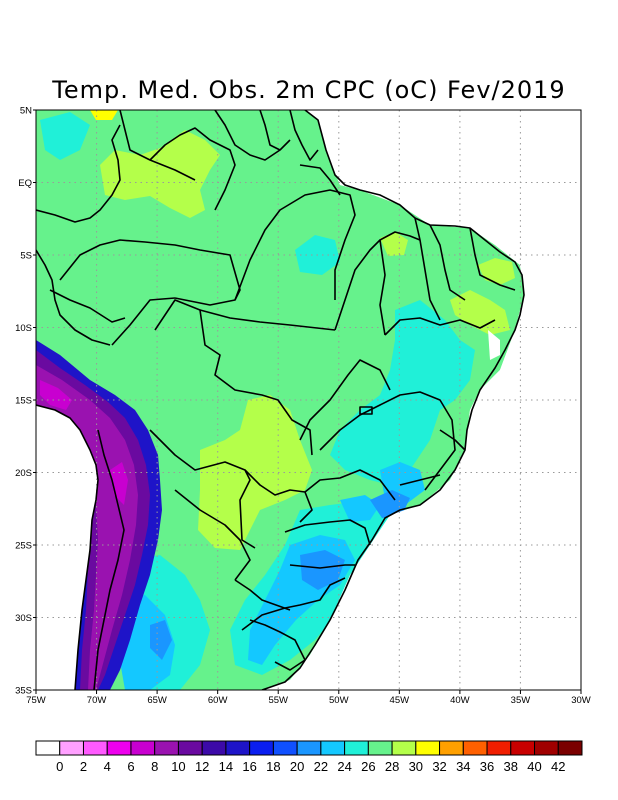  Describe the element at coordinates (581, 700) in the screenshot. I see `x-tick-label: 30W` at that location.